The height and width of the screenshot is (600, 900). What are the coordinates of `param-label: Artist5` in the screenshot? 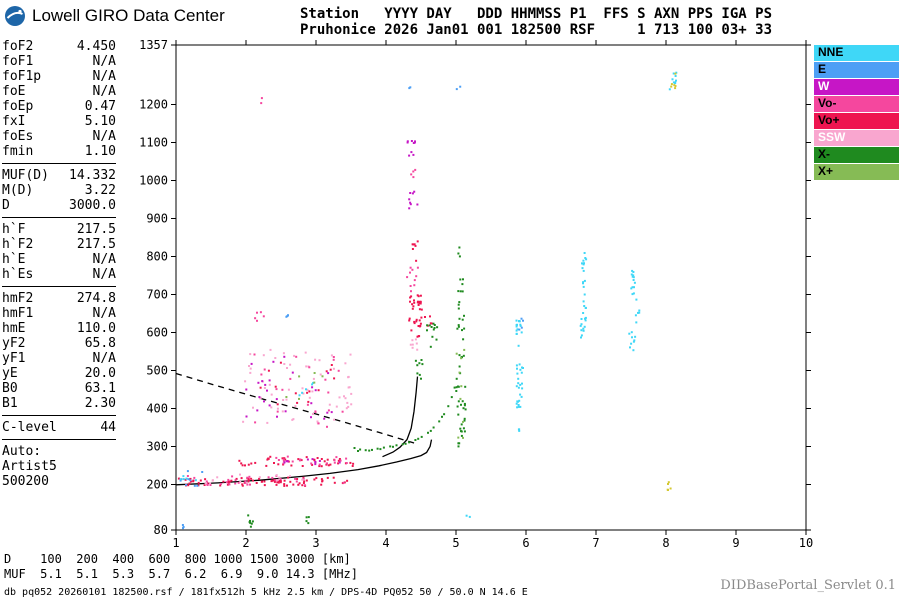 It's located at (29, 466).